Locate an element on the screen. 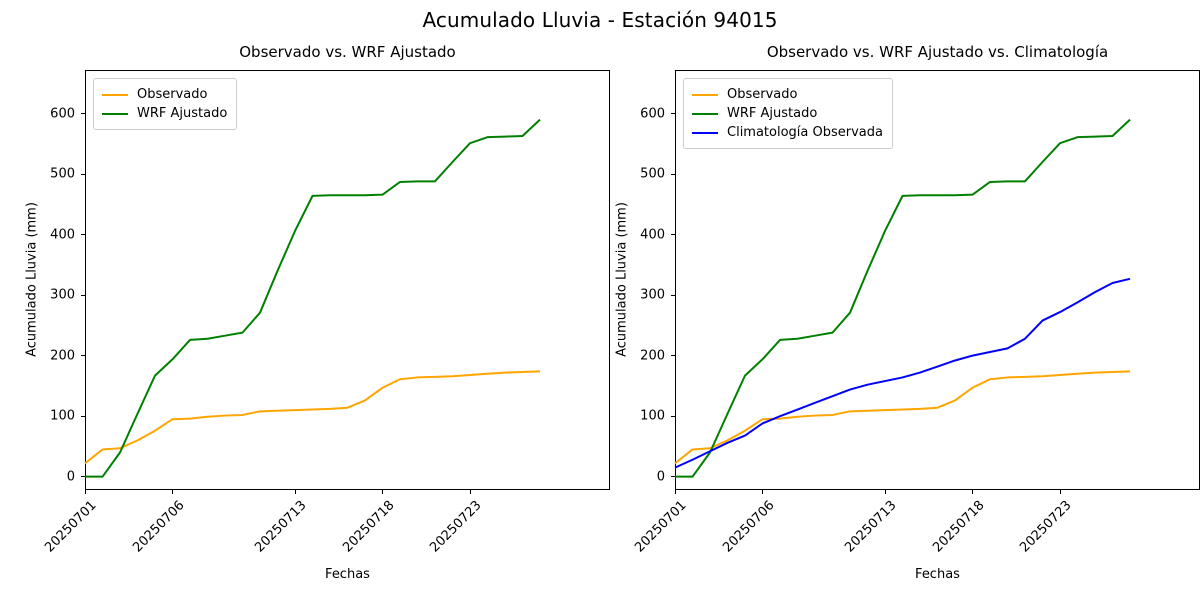  x-axis-label-left: Fechas is located at coordinates (347, 574).